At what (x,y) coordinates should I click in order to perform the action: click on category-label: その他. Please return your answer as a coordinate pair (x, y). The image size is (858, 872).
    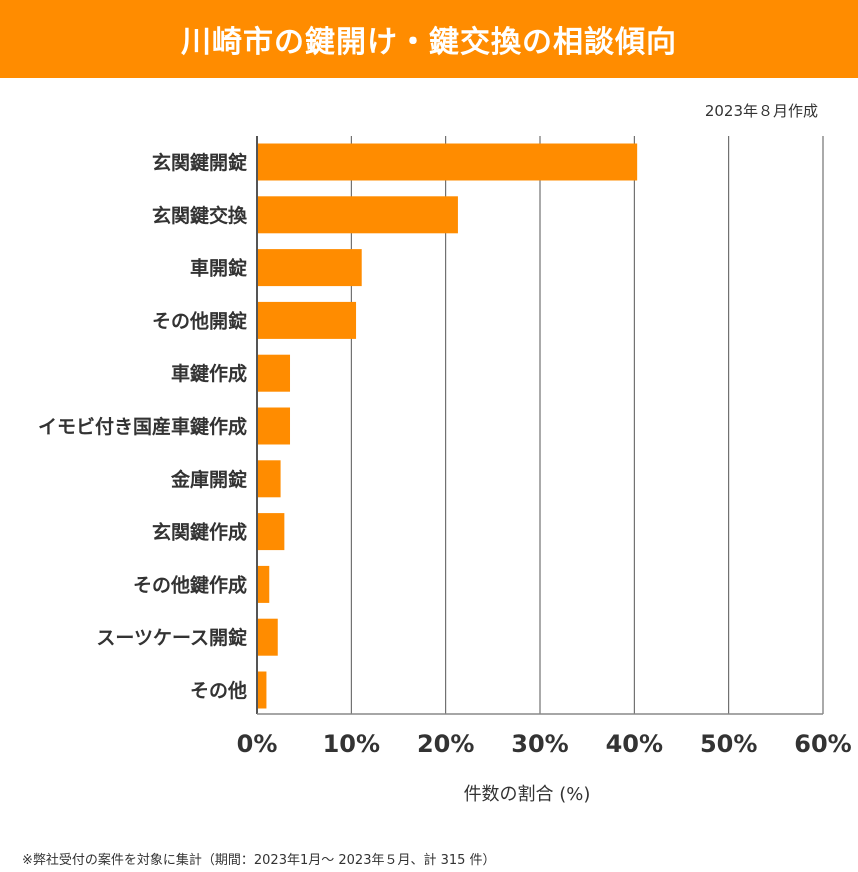
    Looking at the image, I should click on (218, 690).